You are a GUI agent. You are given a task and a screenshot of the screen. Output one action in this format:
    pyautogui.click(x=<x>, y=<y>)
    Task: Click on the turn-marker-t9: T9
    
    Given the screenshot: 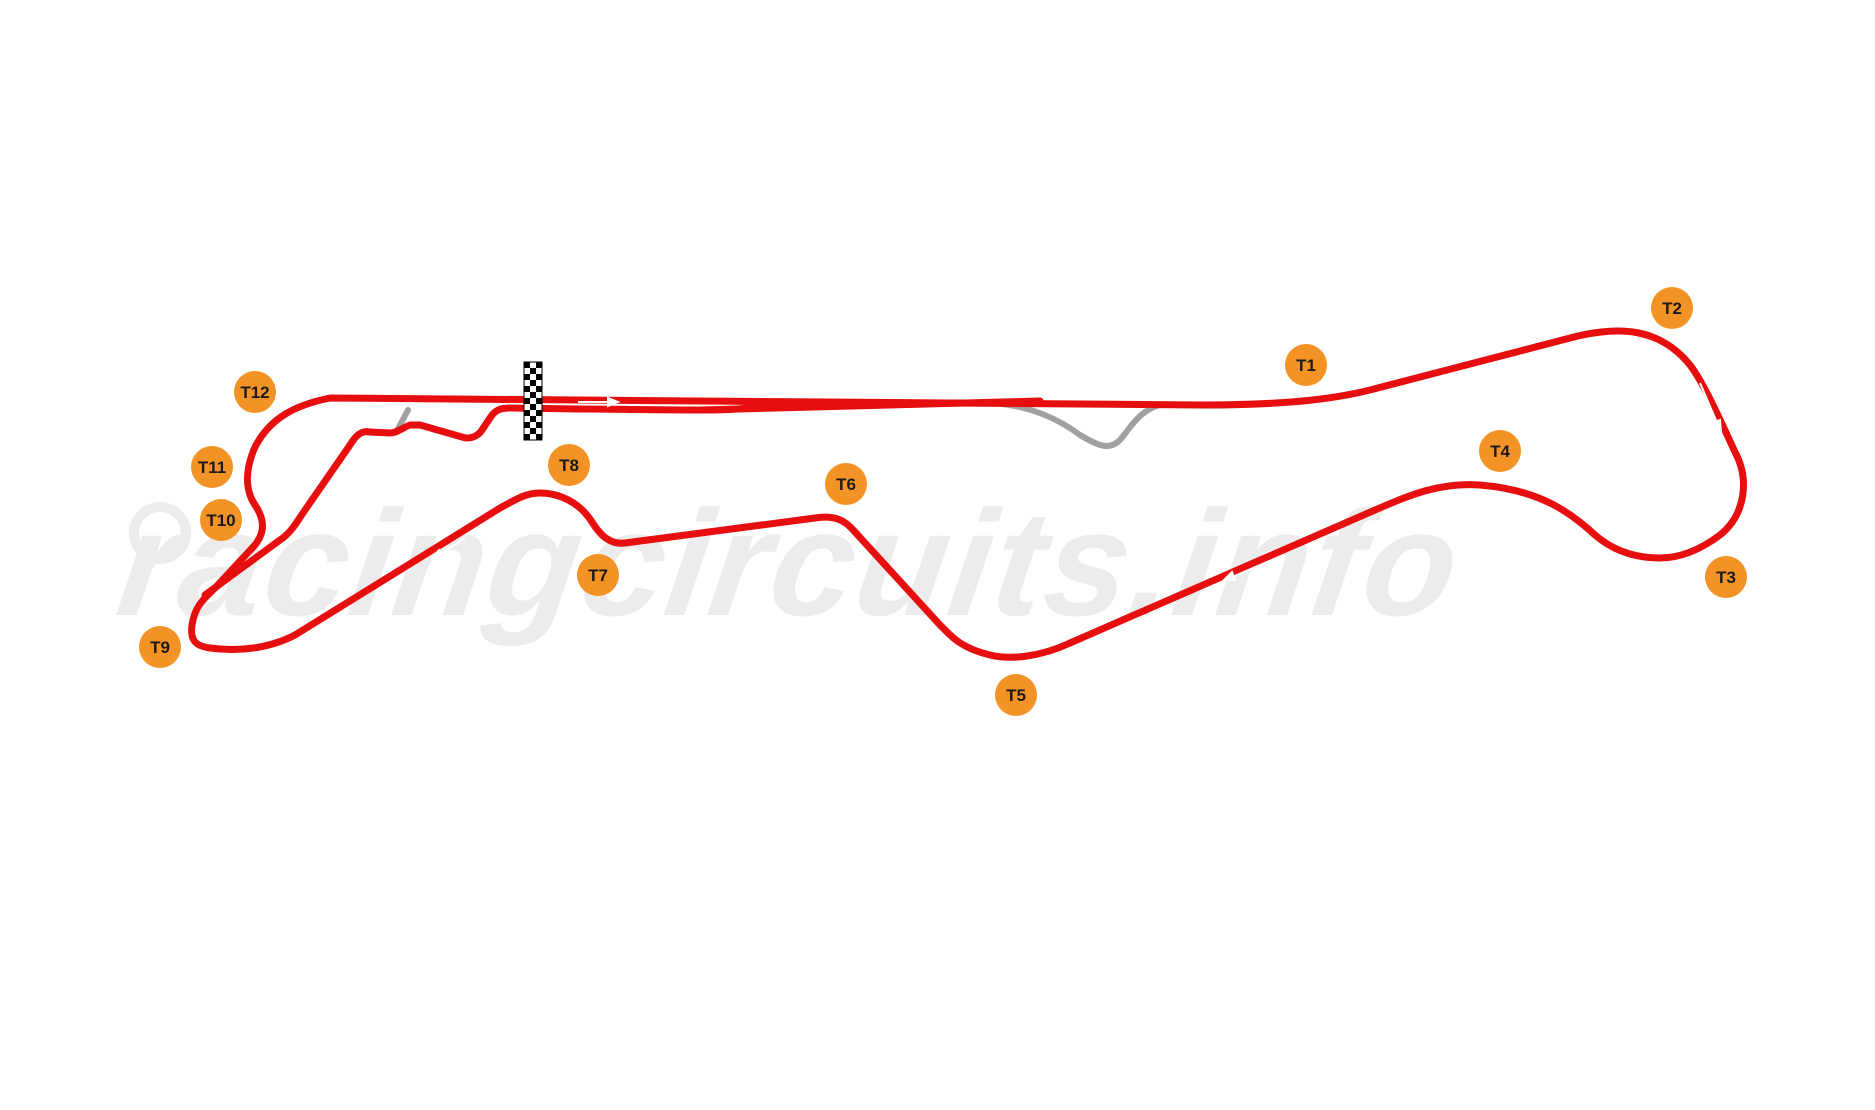 What is the action you would take?
    pyautogui.click(x=160, y=647)
    